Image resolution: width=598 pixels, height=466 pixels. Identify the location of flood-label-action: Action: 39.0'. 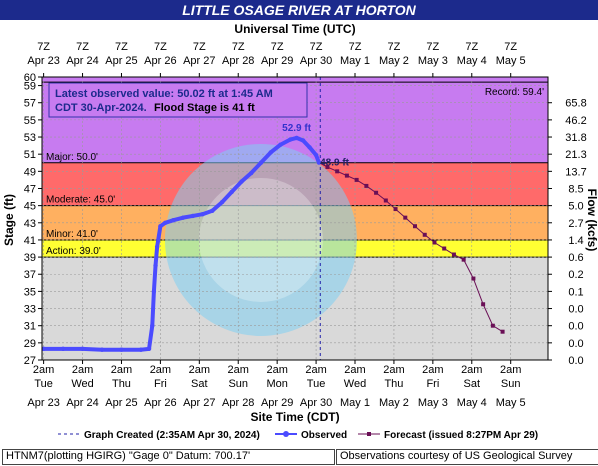
(73, 251).